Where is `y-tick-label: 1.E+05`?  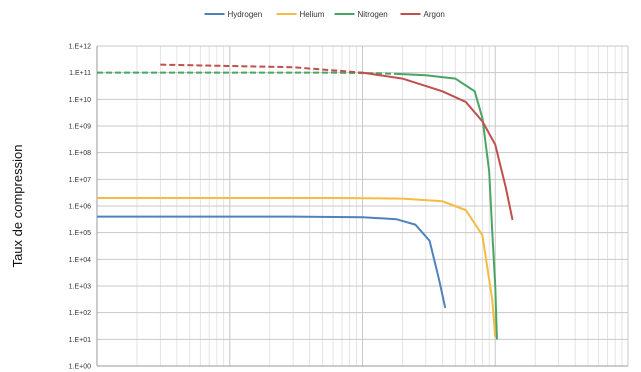
y-tick-label: 1.E+05 is located at coordinates (80, 233).